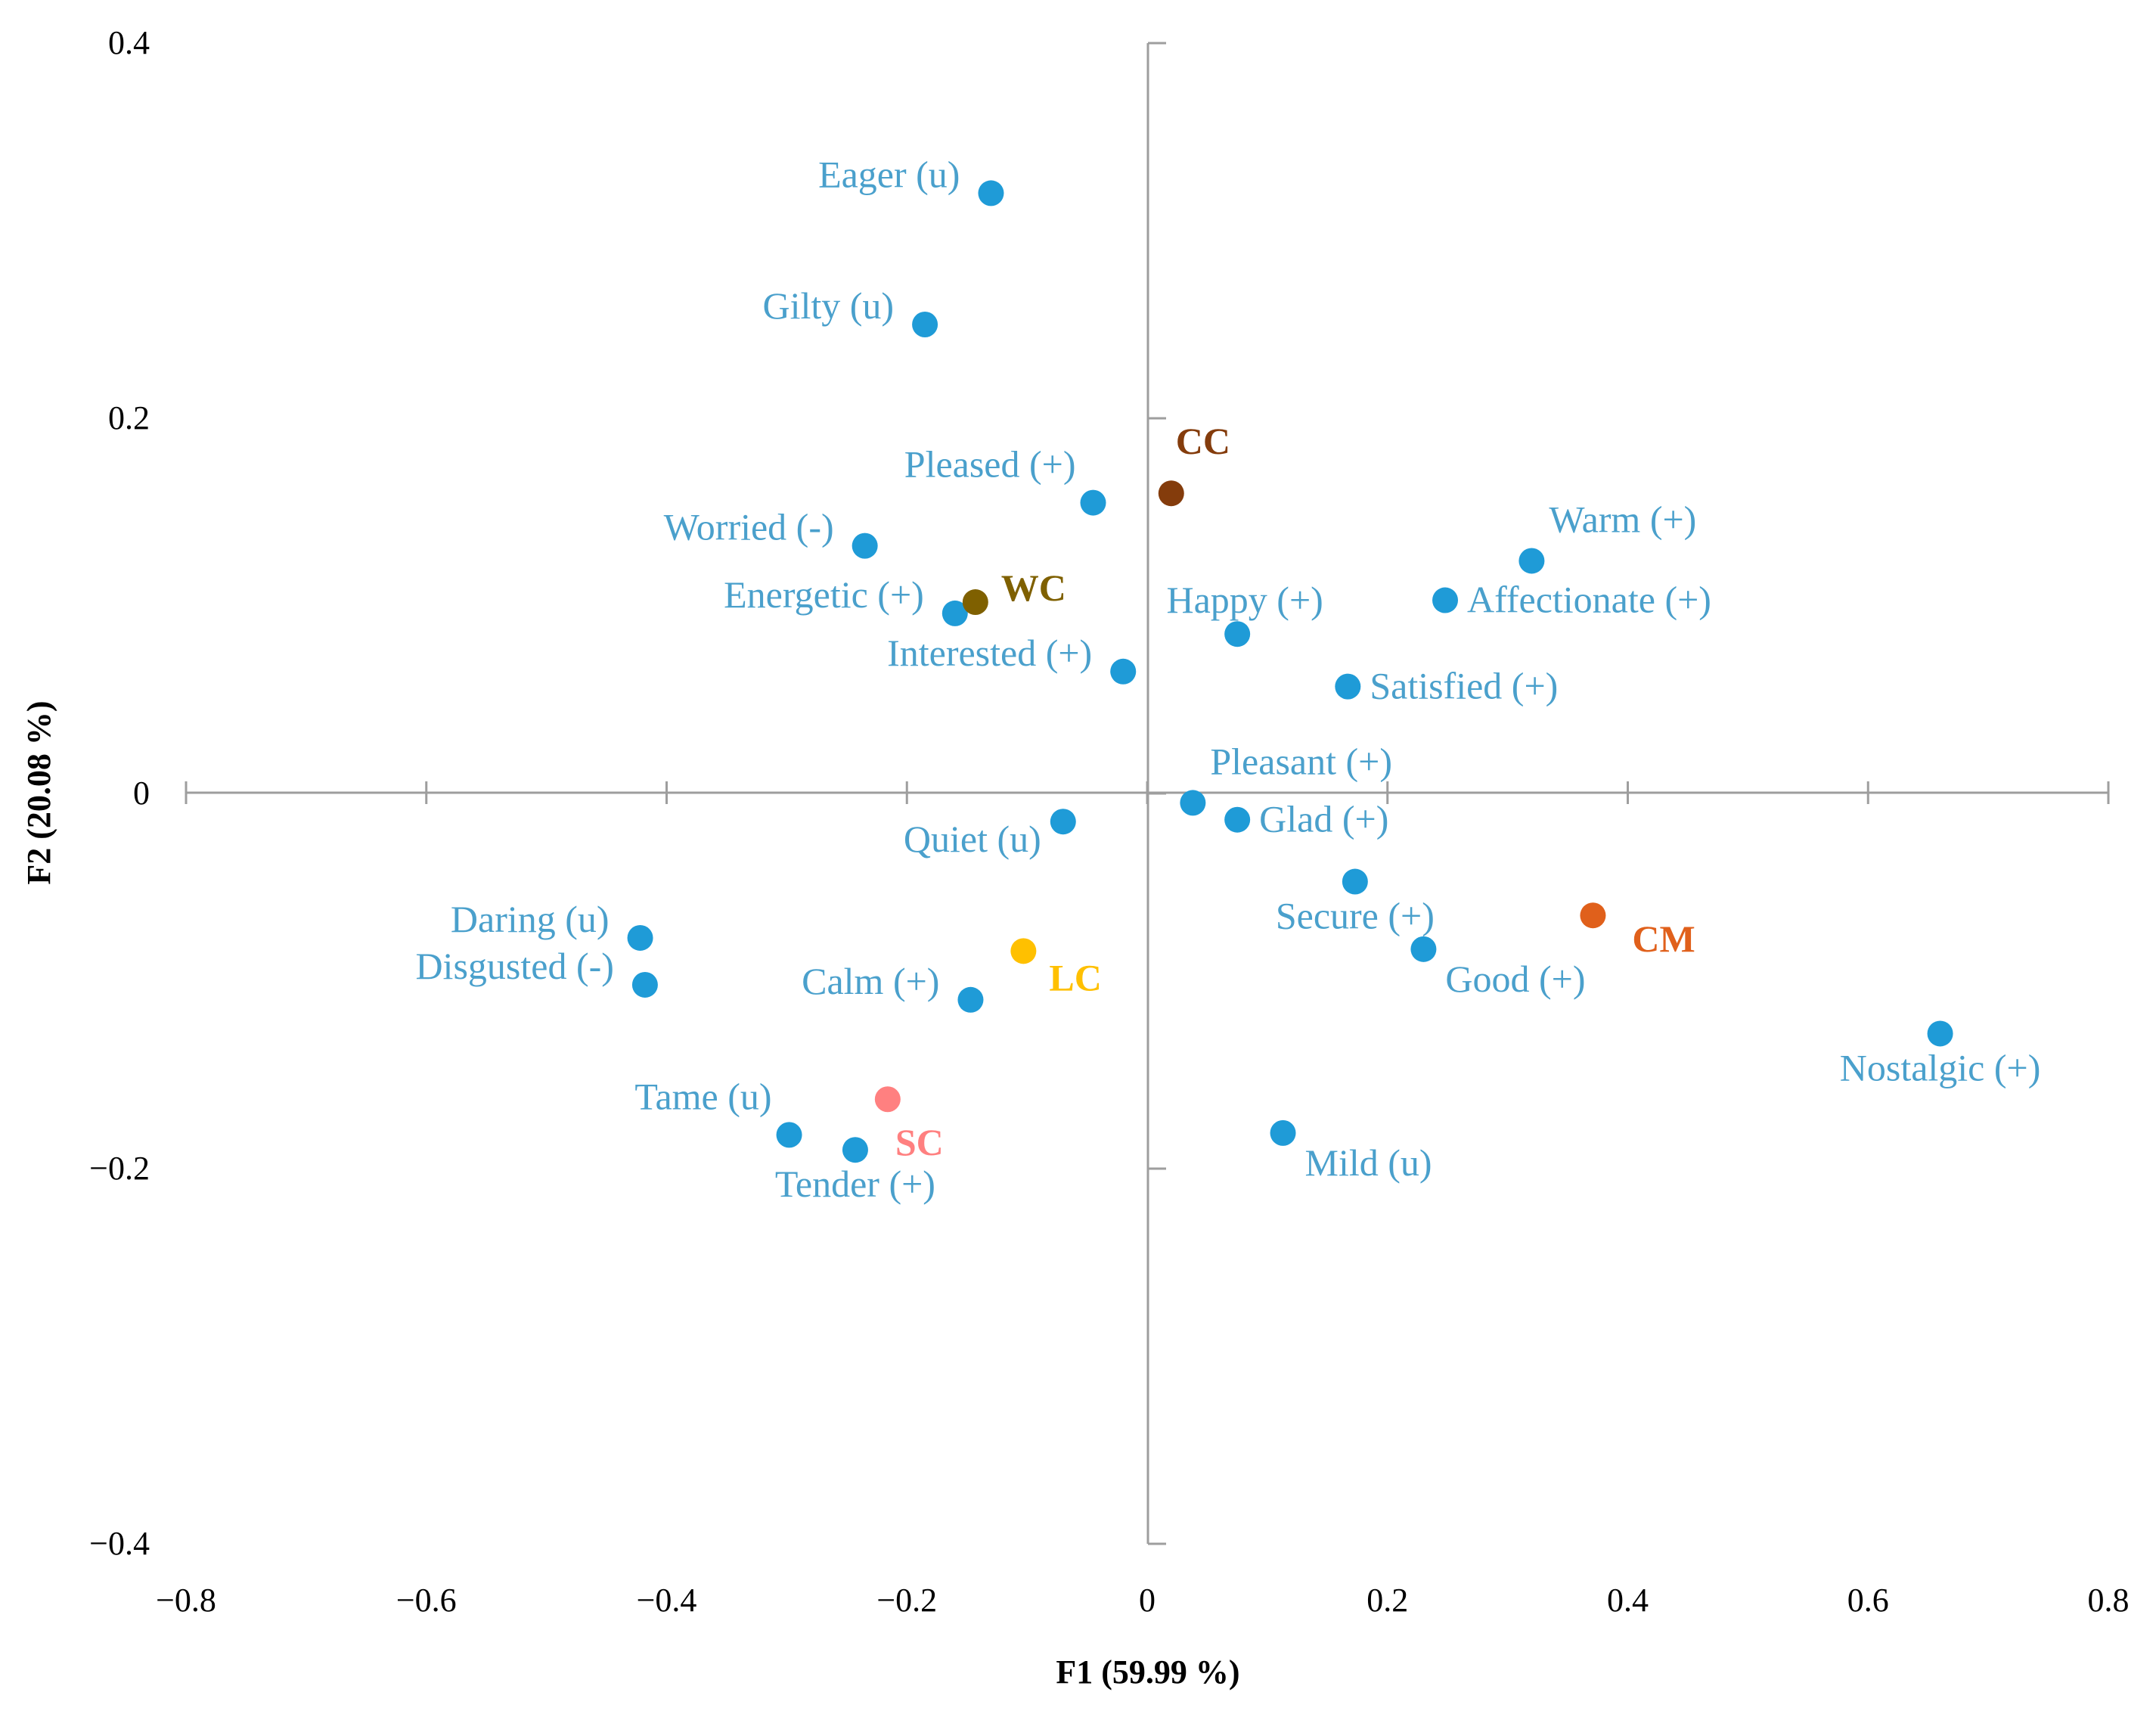  Describe the element at coordinates (702, 1096) in the screenshot. I see `label-tame-u: Tame (u)` at that location.